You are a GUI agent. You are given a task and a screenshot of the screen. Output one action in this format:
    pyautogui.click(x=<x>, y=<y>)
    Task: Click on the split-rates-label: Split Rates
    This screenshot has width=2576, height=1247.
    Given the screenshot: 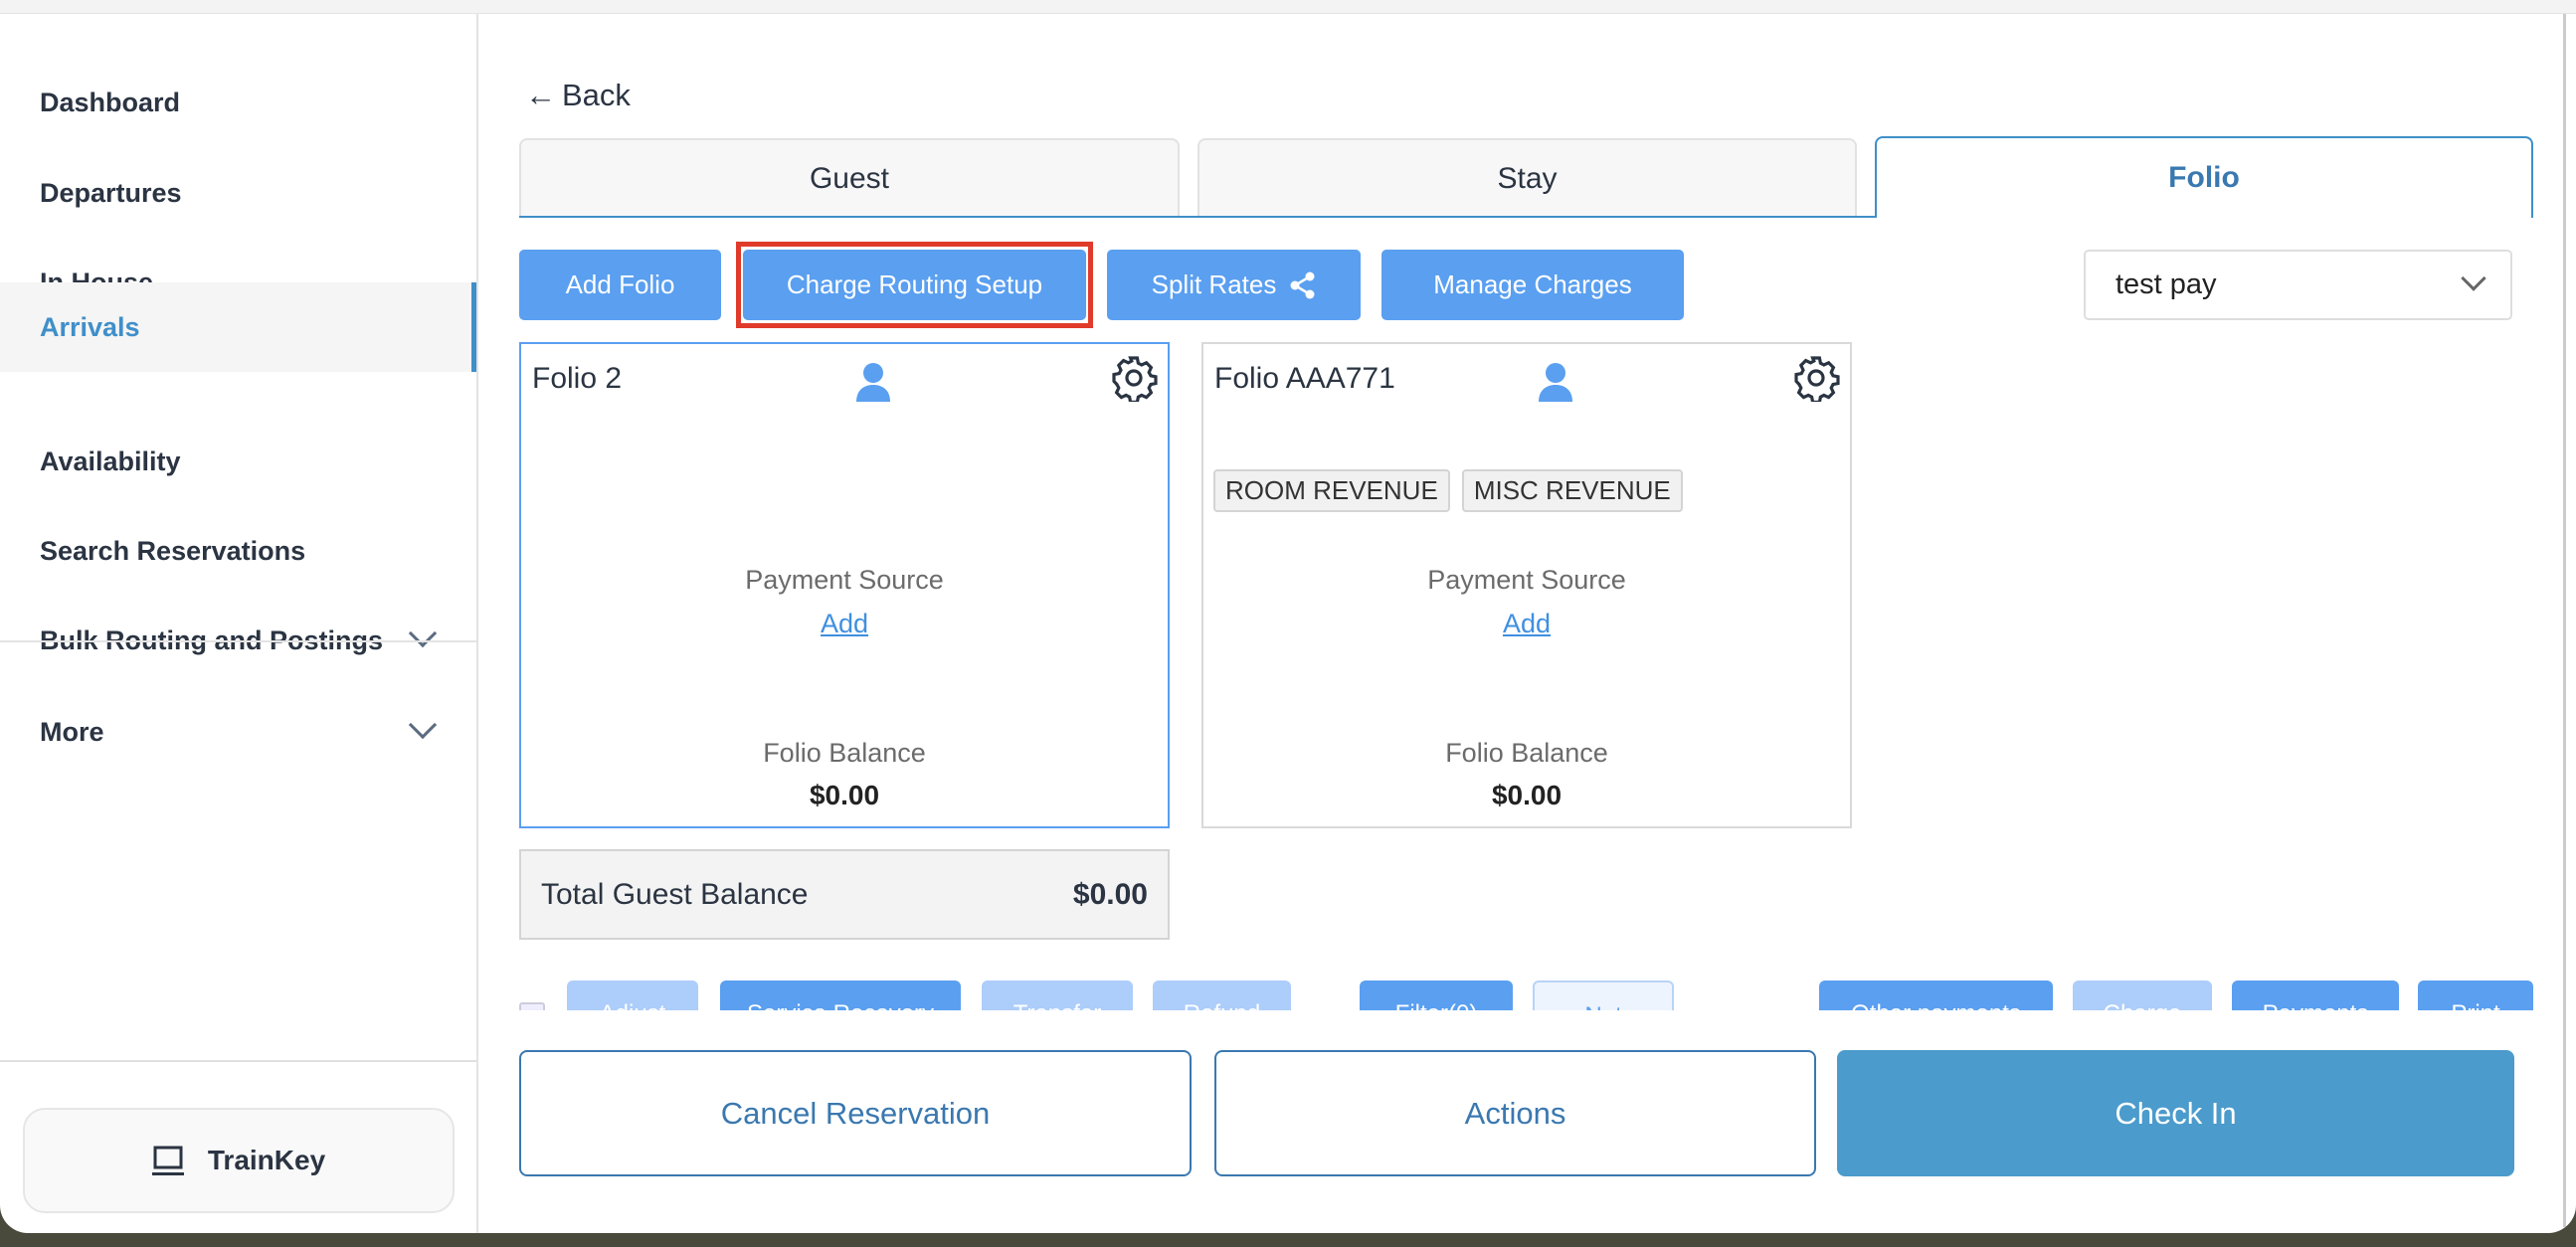 What is the action you would take?
    pyautogui.click(x=1214, y=284)
    